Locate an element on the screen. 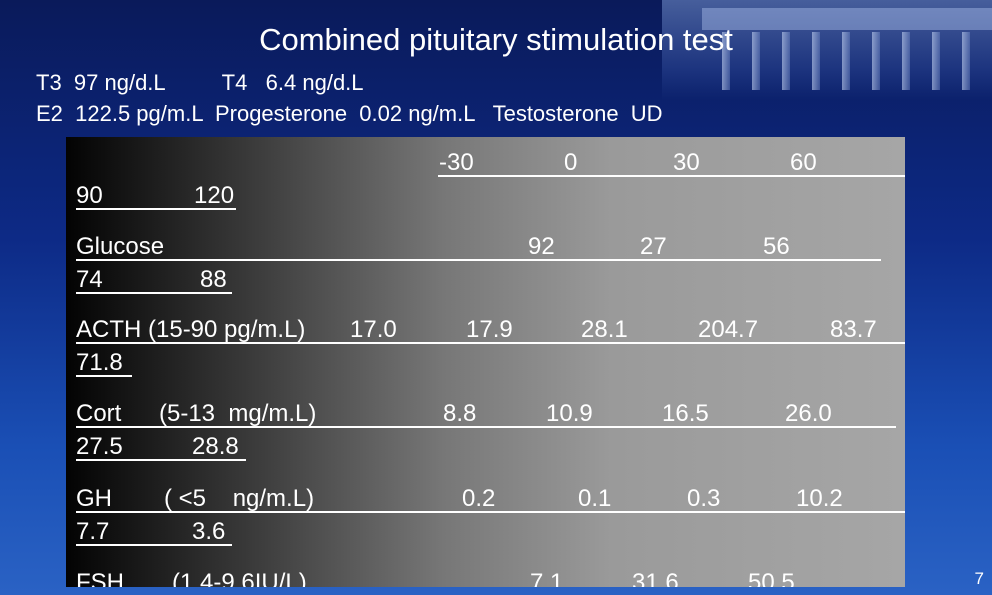 This screenshot has width=992, height=595. time-header-cell: 120 is located at coordinates (214, 195).